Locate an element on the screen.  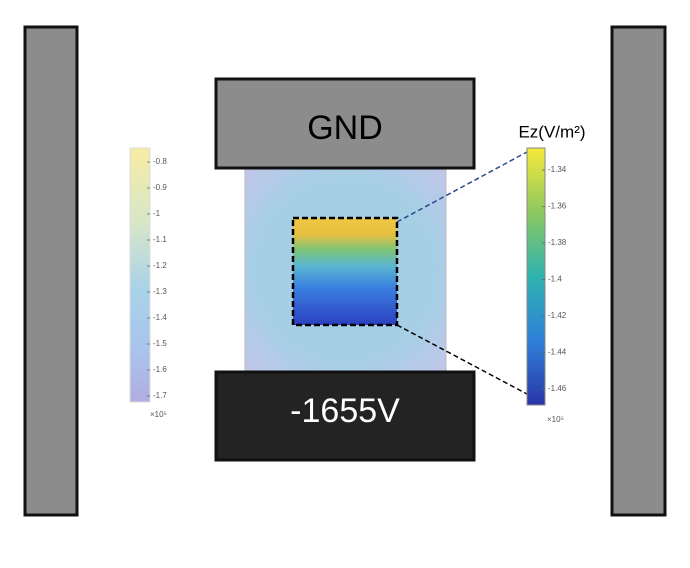
colorbar-label: Ez(V/m²) is located at coordinates (551, 131).